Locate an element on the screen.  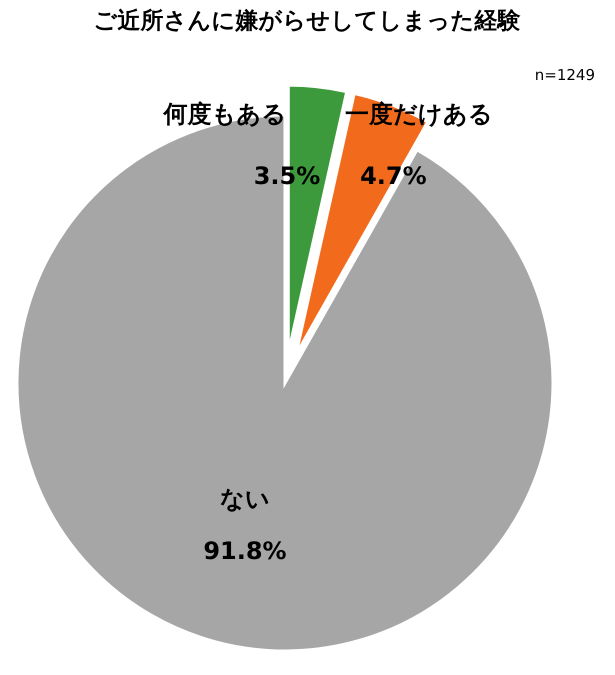
slice-label: ない is located at coordinates (245, 499).